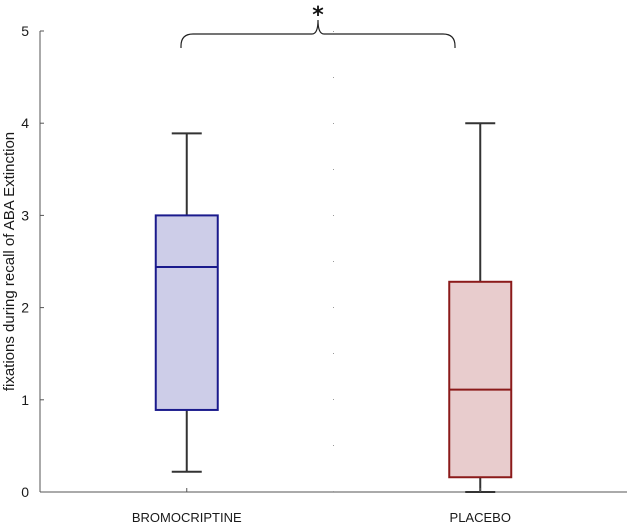 The image size is (627, 526). I want to click on x-labels-group: BROMOCRIPTINE PLACEBO, so click(321, 506).